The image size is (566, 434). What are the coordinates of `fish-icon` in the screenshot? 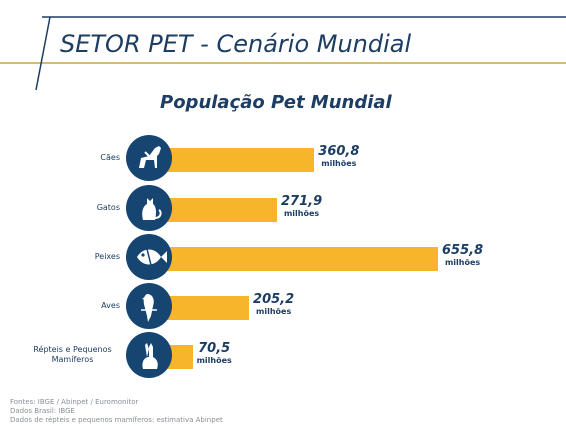 It's located at (149, 257).